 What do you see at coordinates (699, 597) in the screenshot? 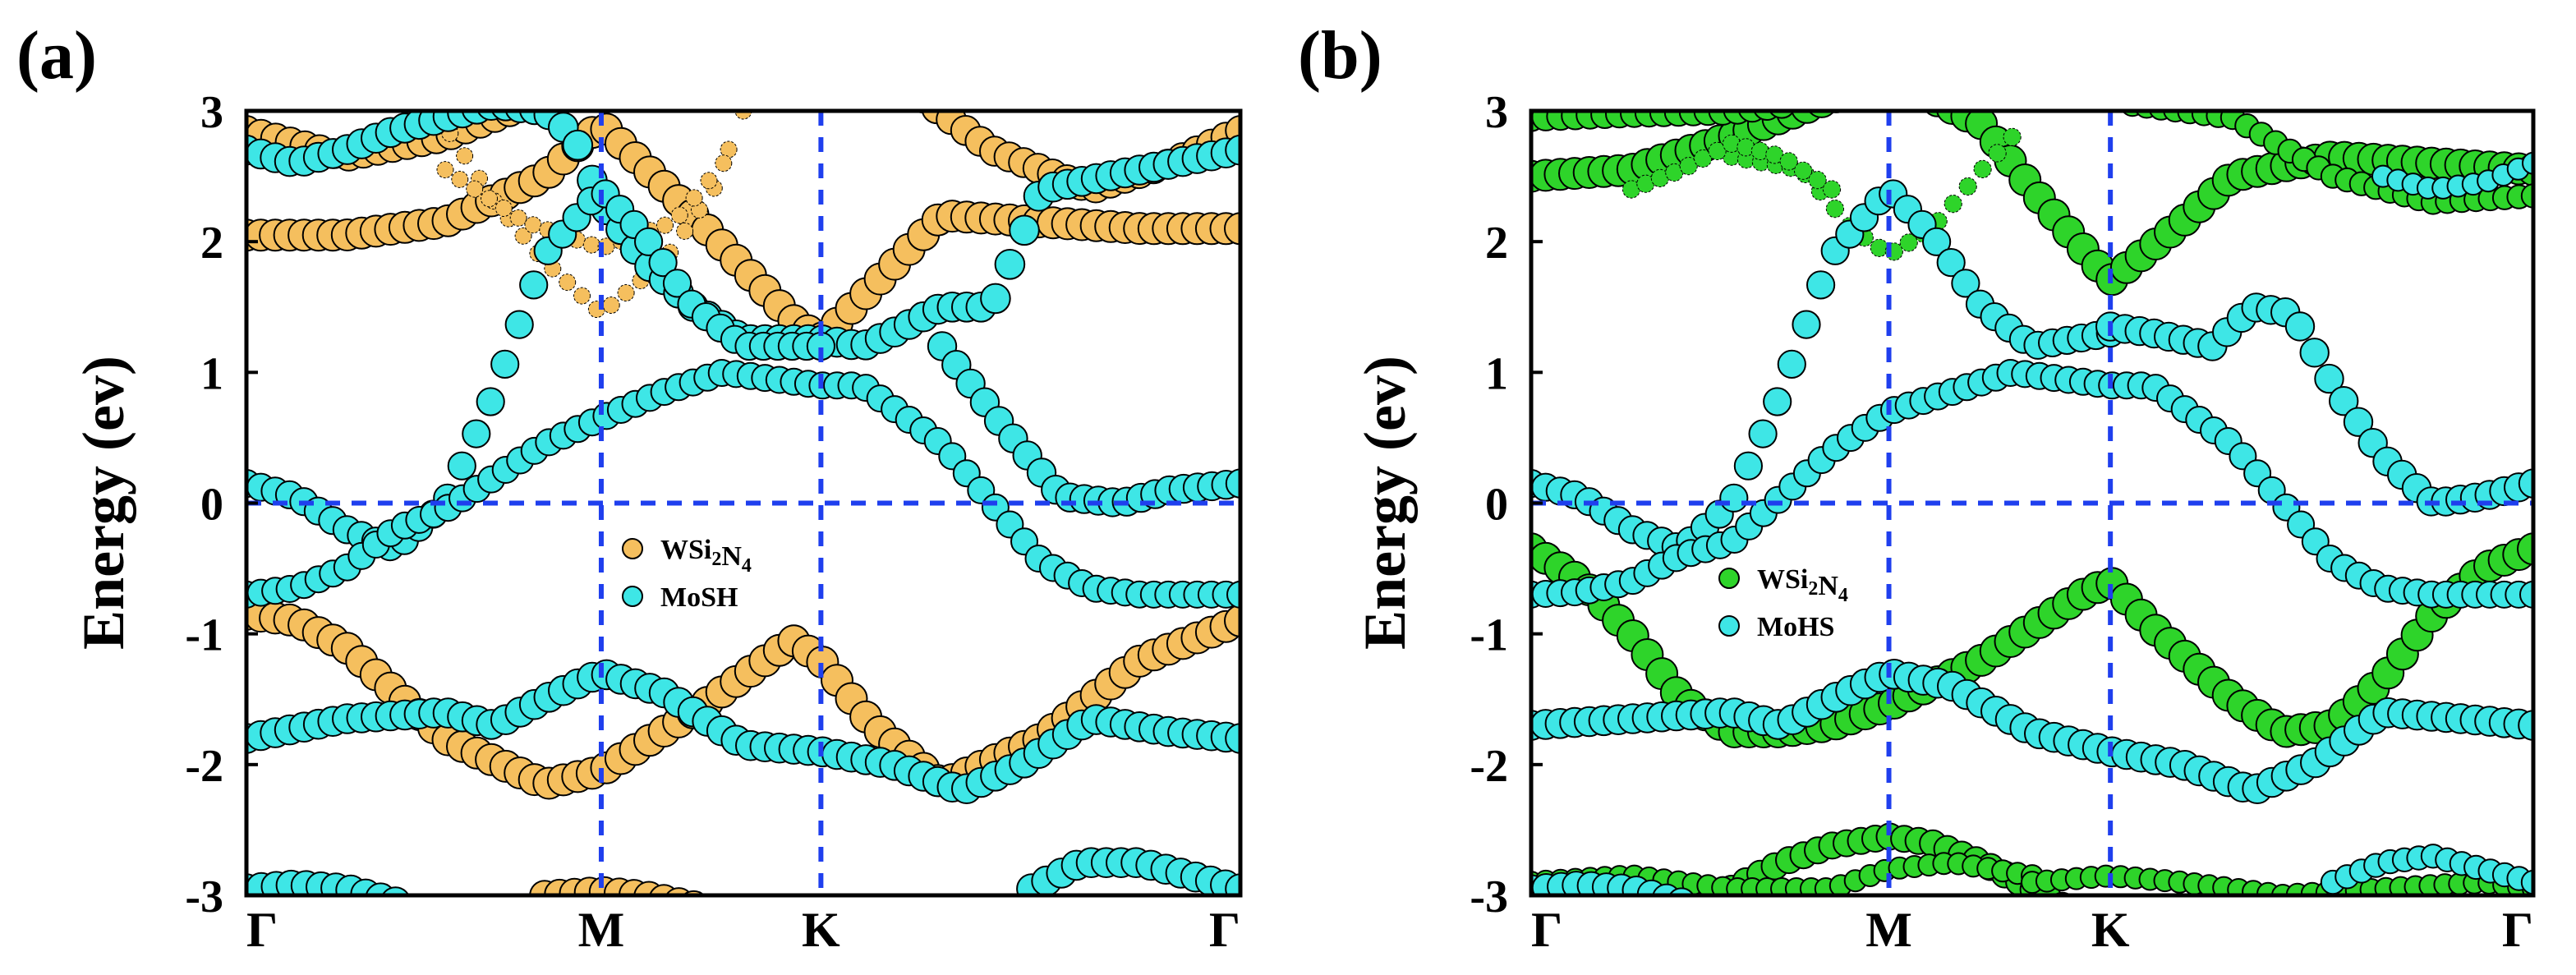
I see `legend-label: MoSH` at bounding box center [699, 597].